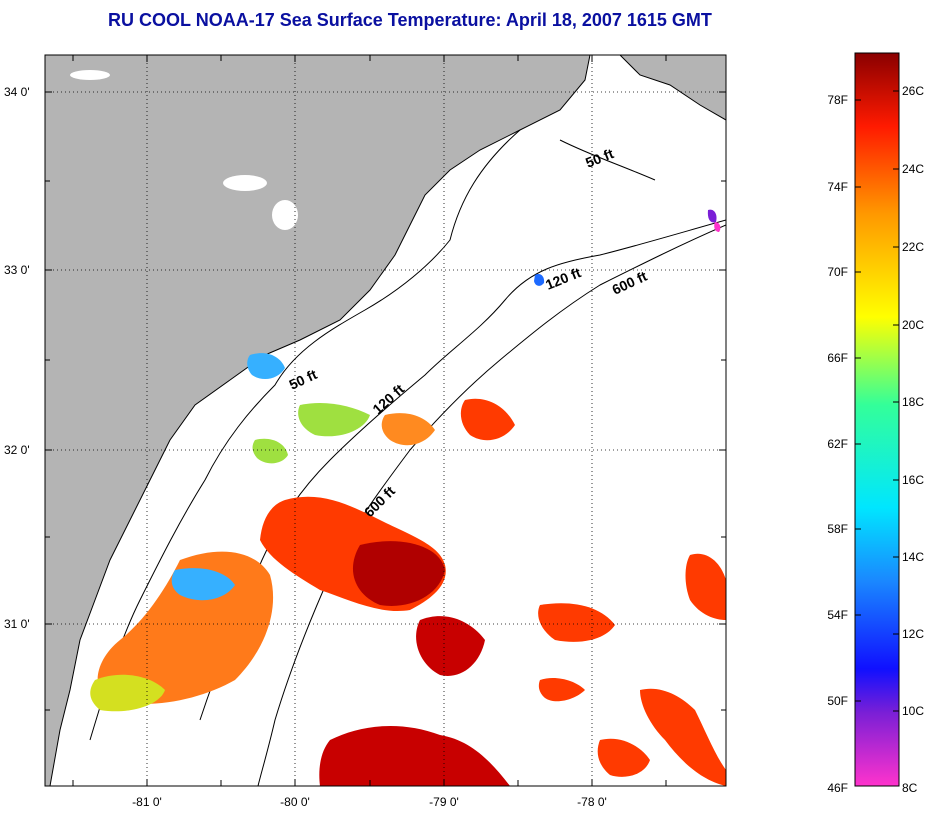 This screenshot has width=928, height=817. I want to click on colorbar-f-label: 70F, so click(837, 272).